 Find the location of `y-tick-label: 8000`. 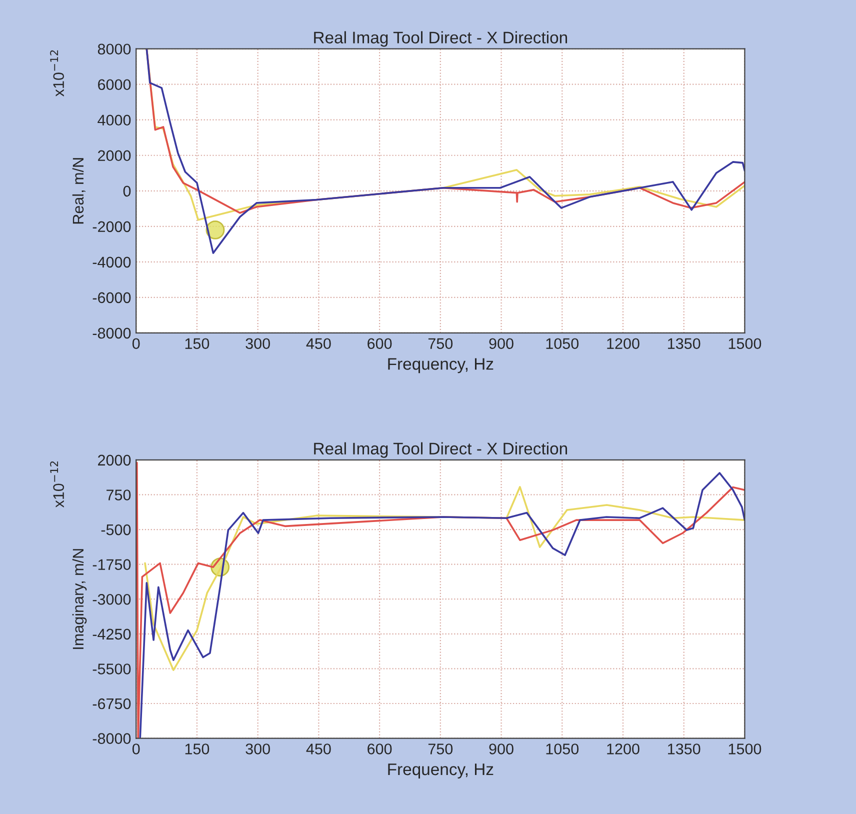

y-tick-label: 8000 is located at coordinates (114, 49).